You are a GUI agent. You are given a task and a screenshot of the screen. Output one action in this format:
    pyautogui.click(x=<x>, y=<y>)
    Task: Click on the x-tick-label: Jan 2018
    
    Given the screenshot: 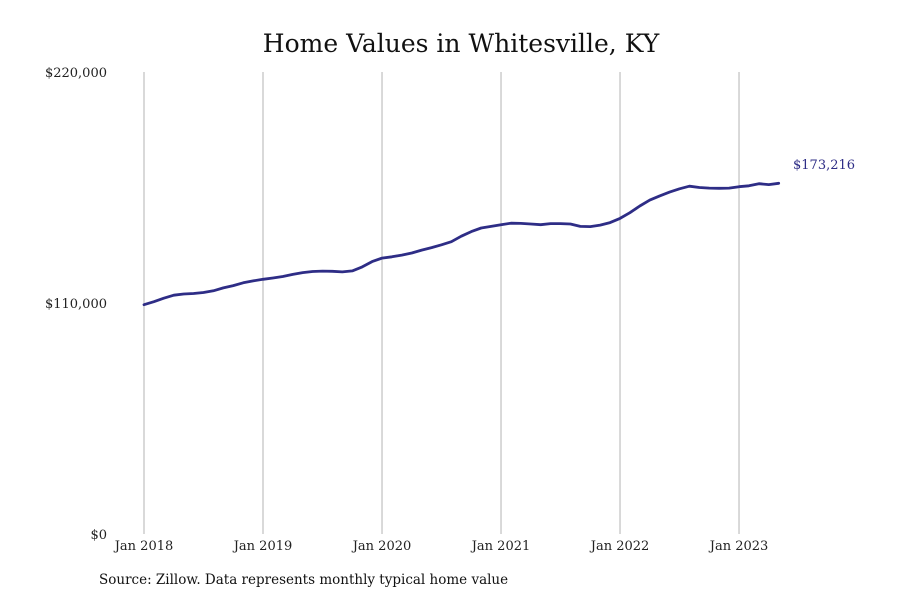 What is the action you would take?
    pyautogui.click(x=143, y=546)
    